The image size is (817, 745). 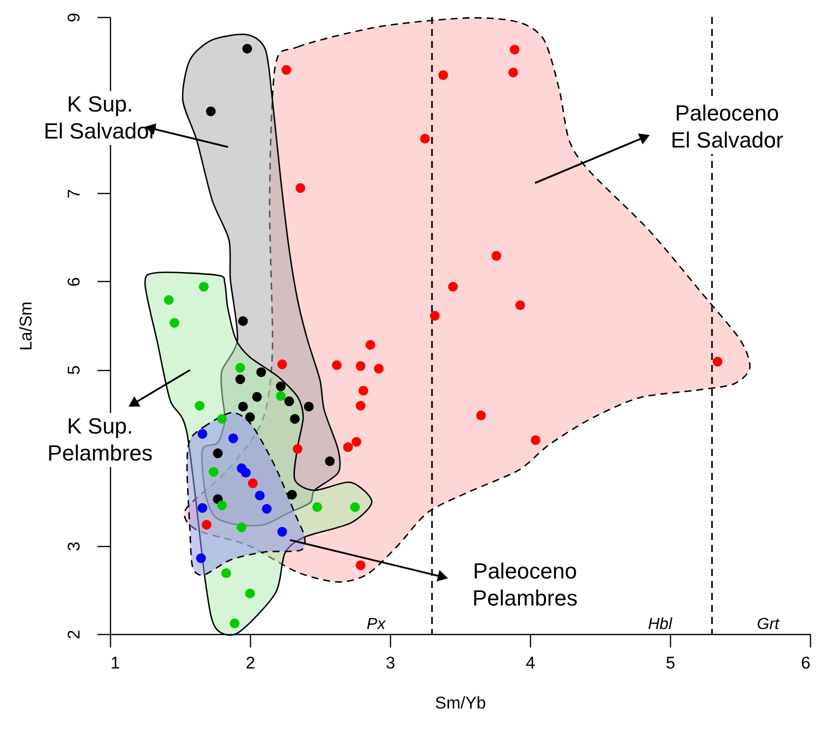 What do you see at coordinates (805, 663) in the screenshot?
I see `x-tick-label: 6` at bounding box center [805, 663].